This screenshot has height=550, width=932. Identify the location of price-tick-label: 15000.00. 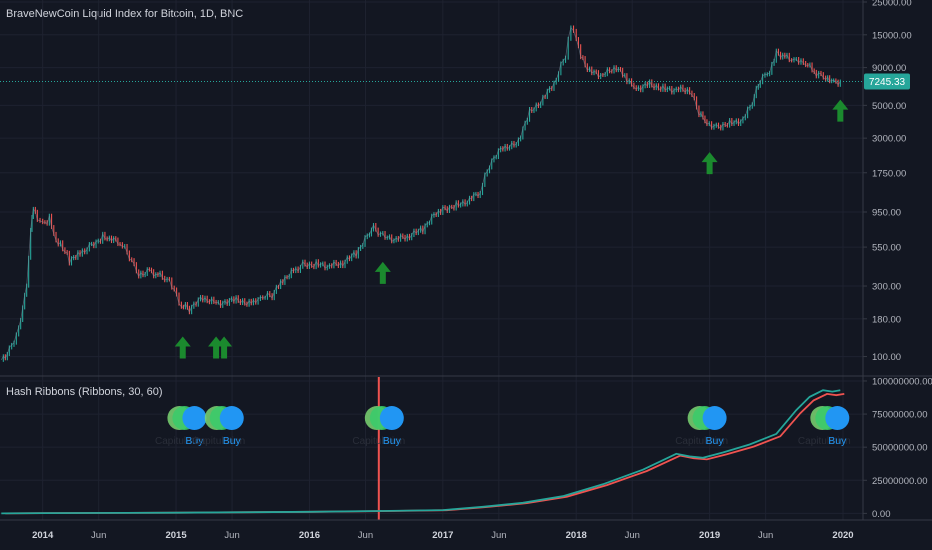
(892, 35).